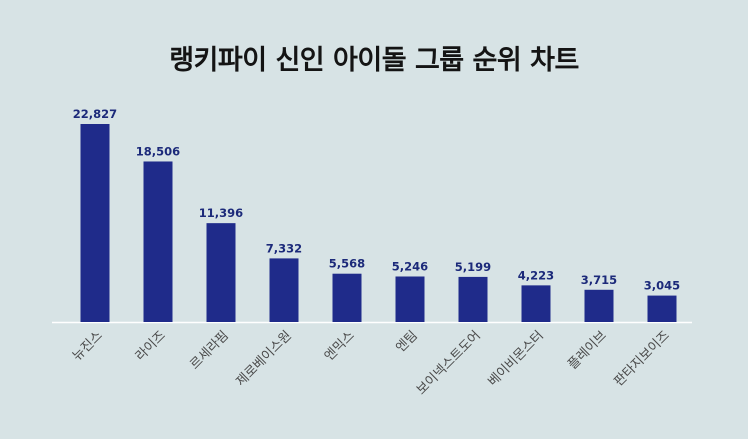  I want to click on data-label: 5,568, so click(347, 264).